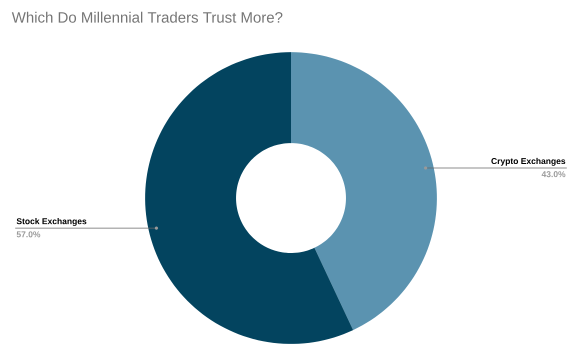 The height and width of the screenshot is (361, 583). I want to click on data-label: 57.0%, so click(28, 234).